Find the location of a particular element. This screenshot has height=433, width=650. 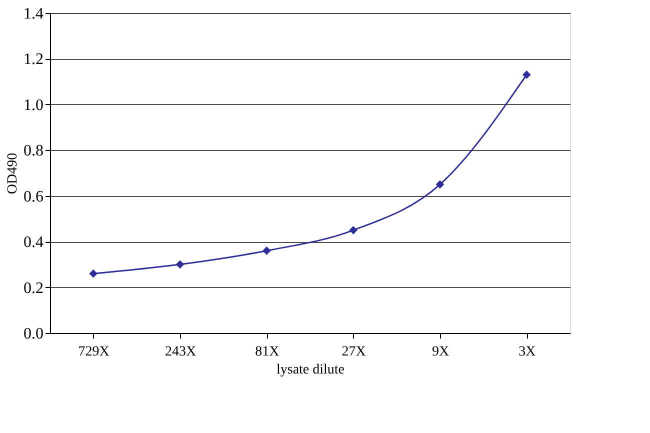

y-tick-label: 0.8 is located at coordinates (34, 151).